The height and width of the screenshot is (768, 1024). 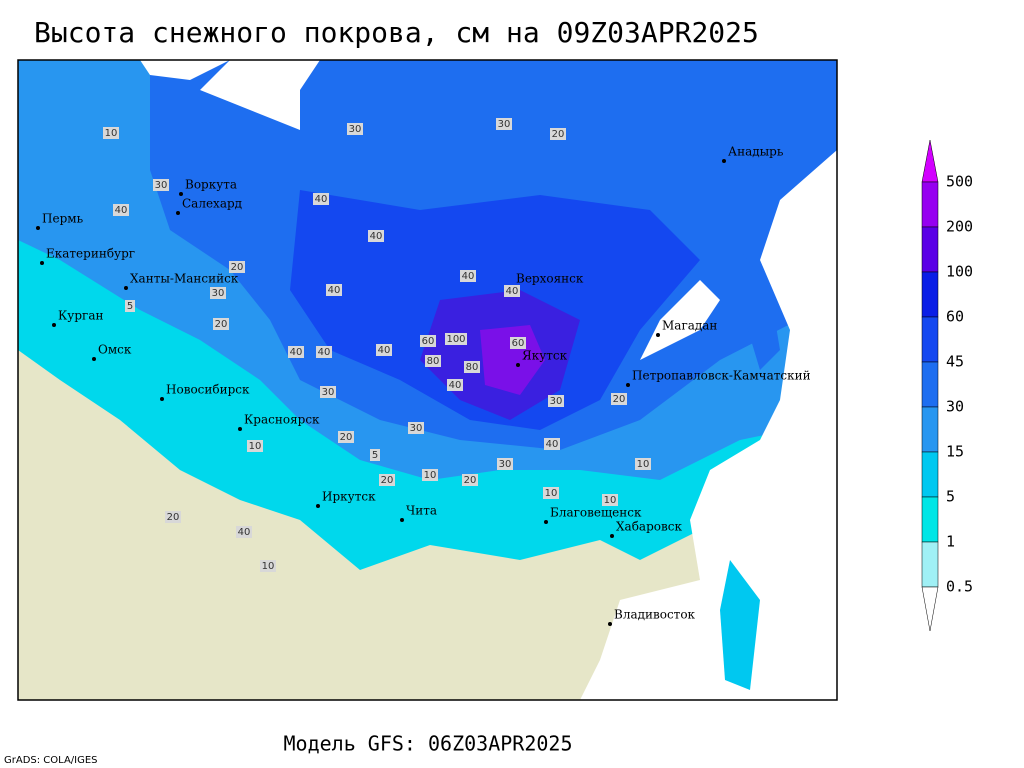 What do you see at coordinates (230, 95) in the screenshot?
I see `arctic-ocean` at bounding box center [230, 95].